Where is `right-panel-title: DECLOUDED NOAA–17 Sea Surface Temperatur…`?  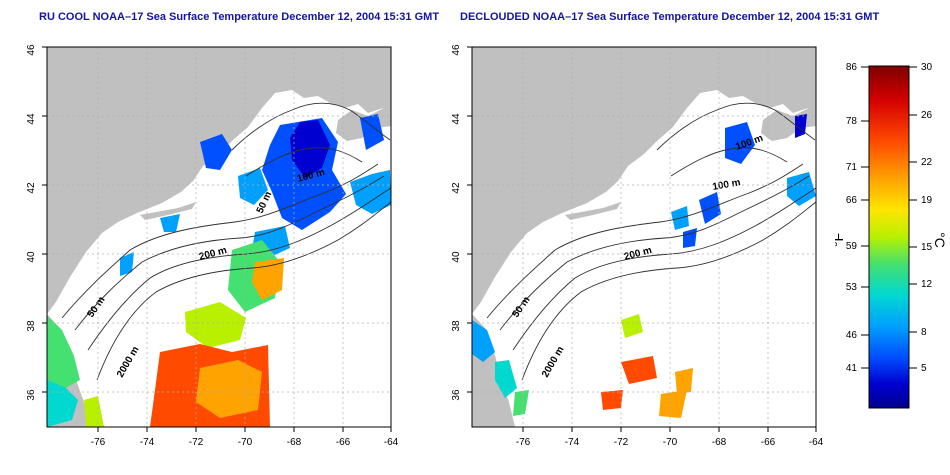 right-panel-title: DECLOUDED NOAA–17 Sea Surface Temperatur… is located at coordinates (670, 17).